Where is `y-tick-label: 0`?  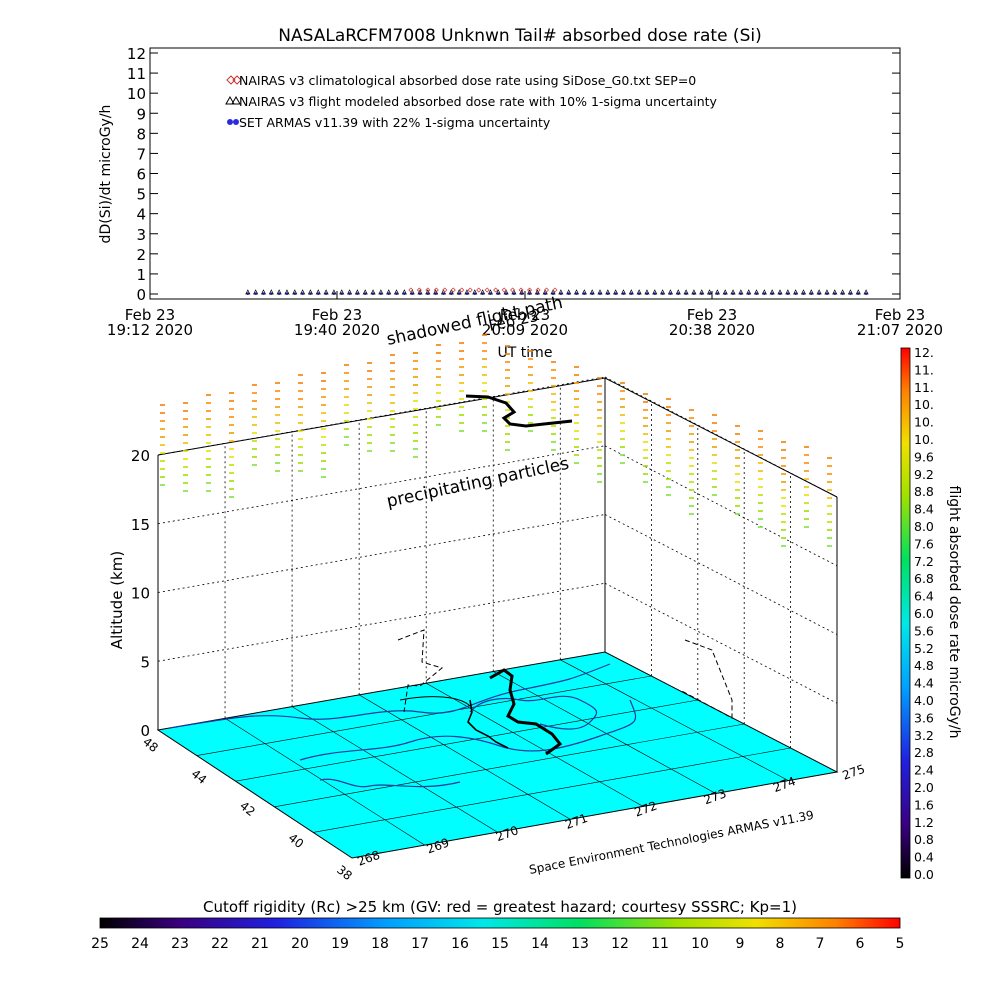 y-tick-label: 0 is located at coordinates (141, 295).